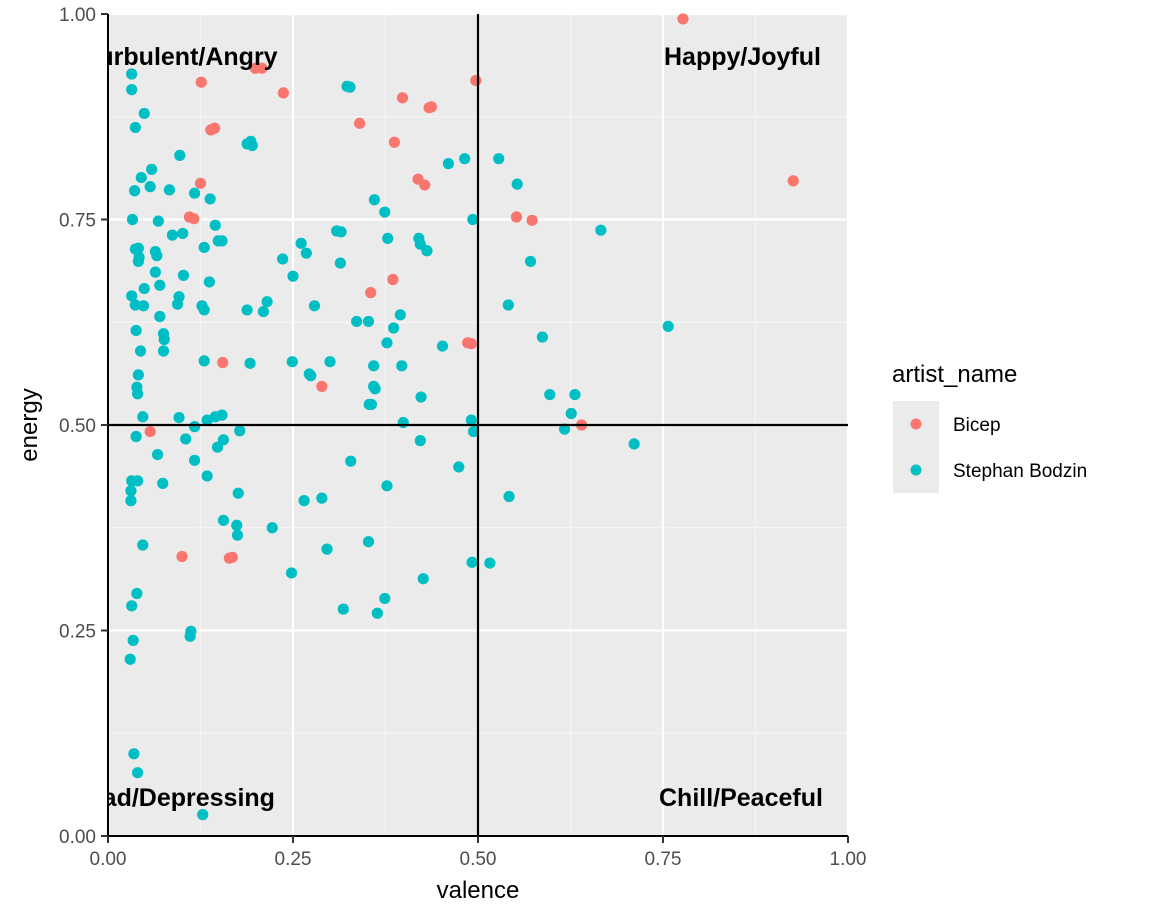  What do you see at coordinates (663, 859) in the screenshot?
I see `x-tick-label: 0.75` at bounding box center [663, 859].